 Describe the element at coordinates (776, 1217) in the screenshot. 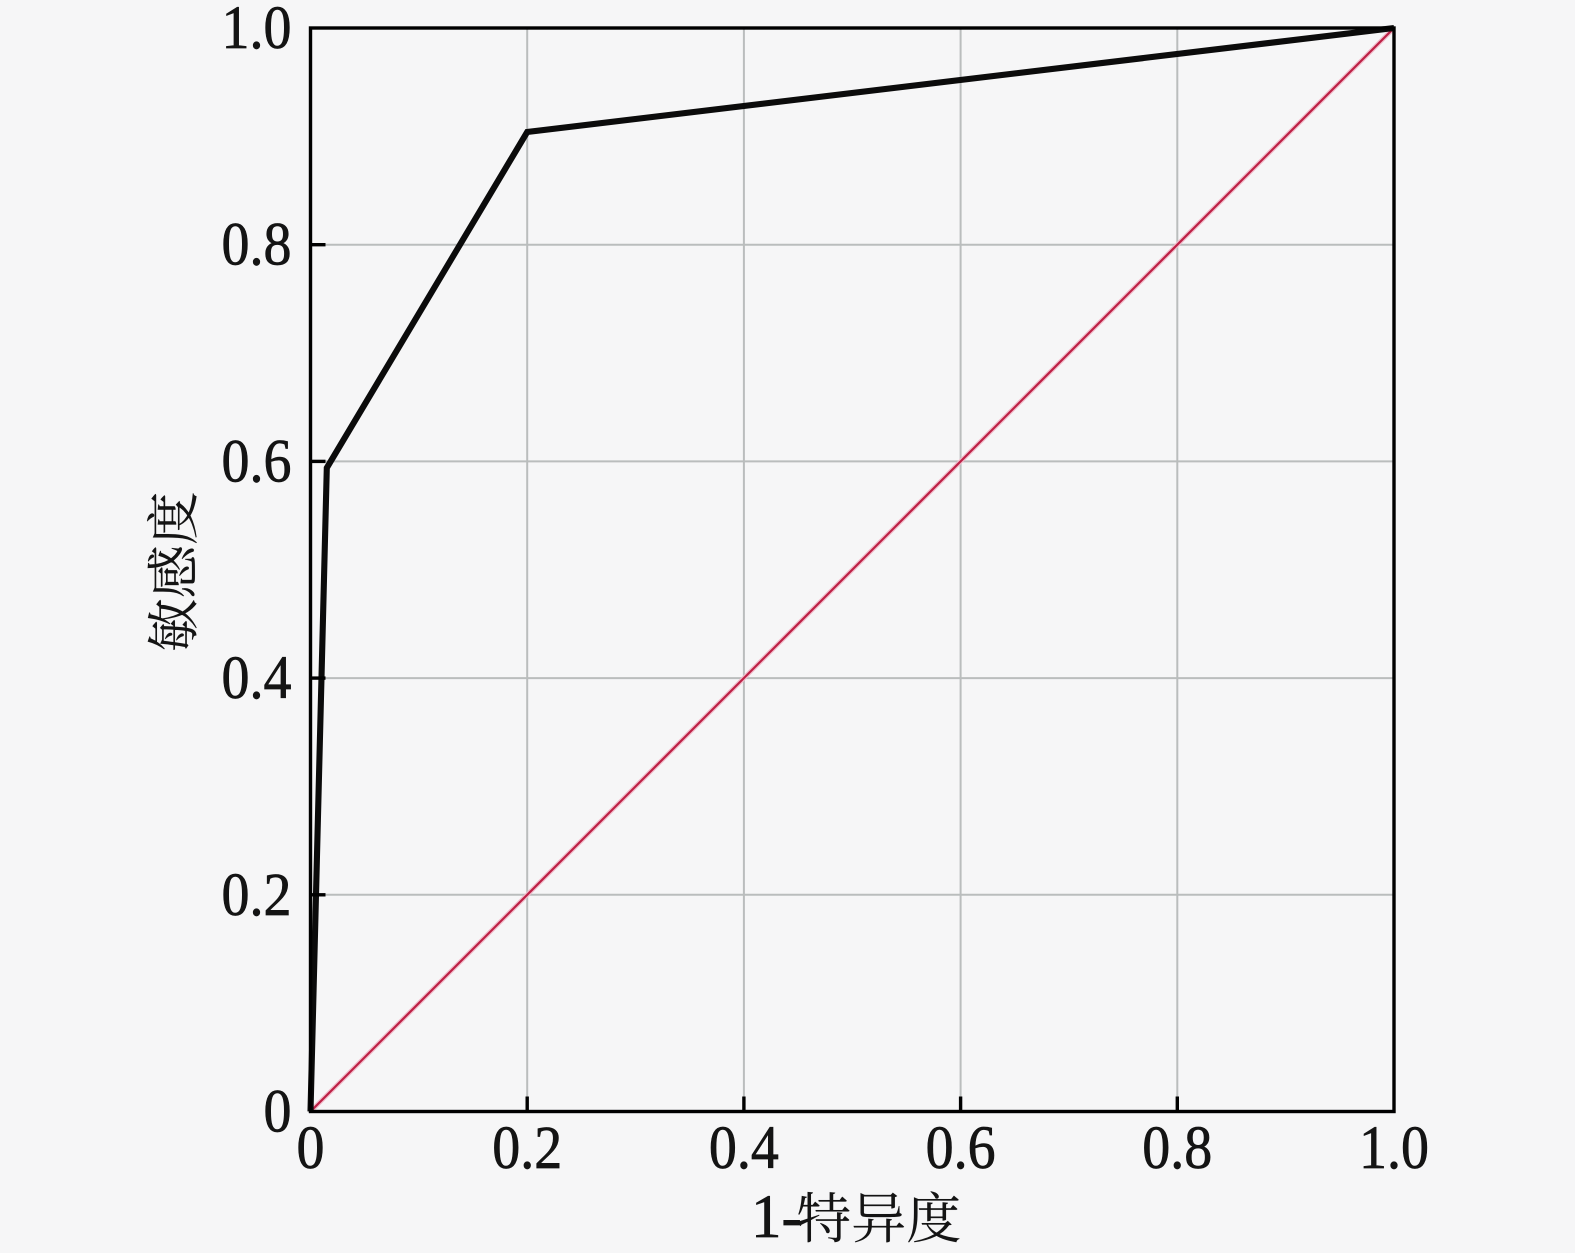

I see `svg-text: 1-` at that location.